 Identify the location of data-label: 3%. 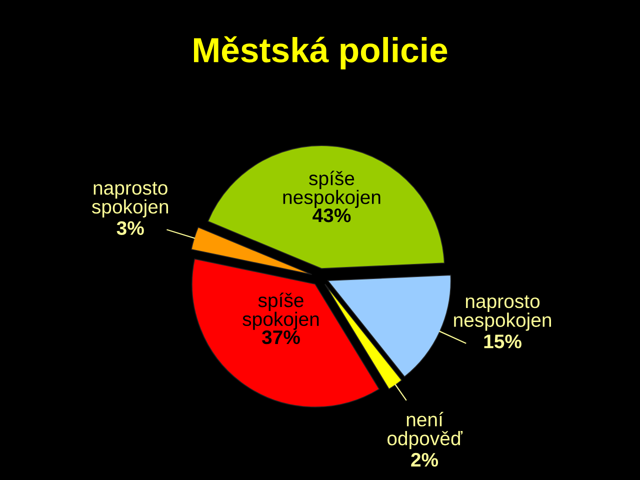
(130, 228).